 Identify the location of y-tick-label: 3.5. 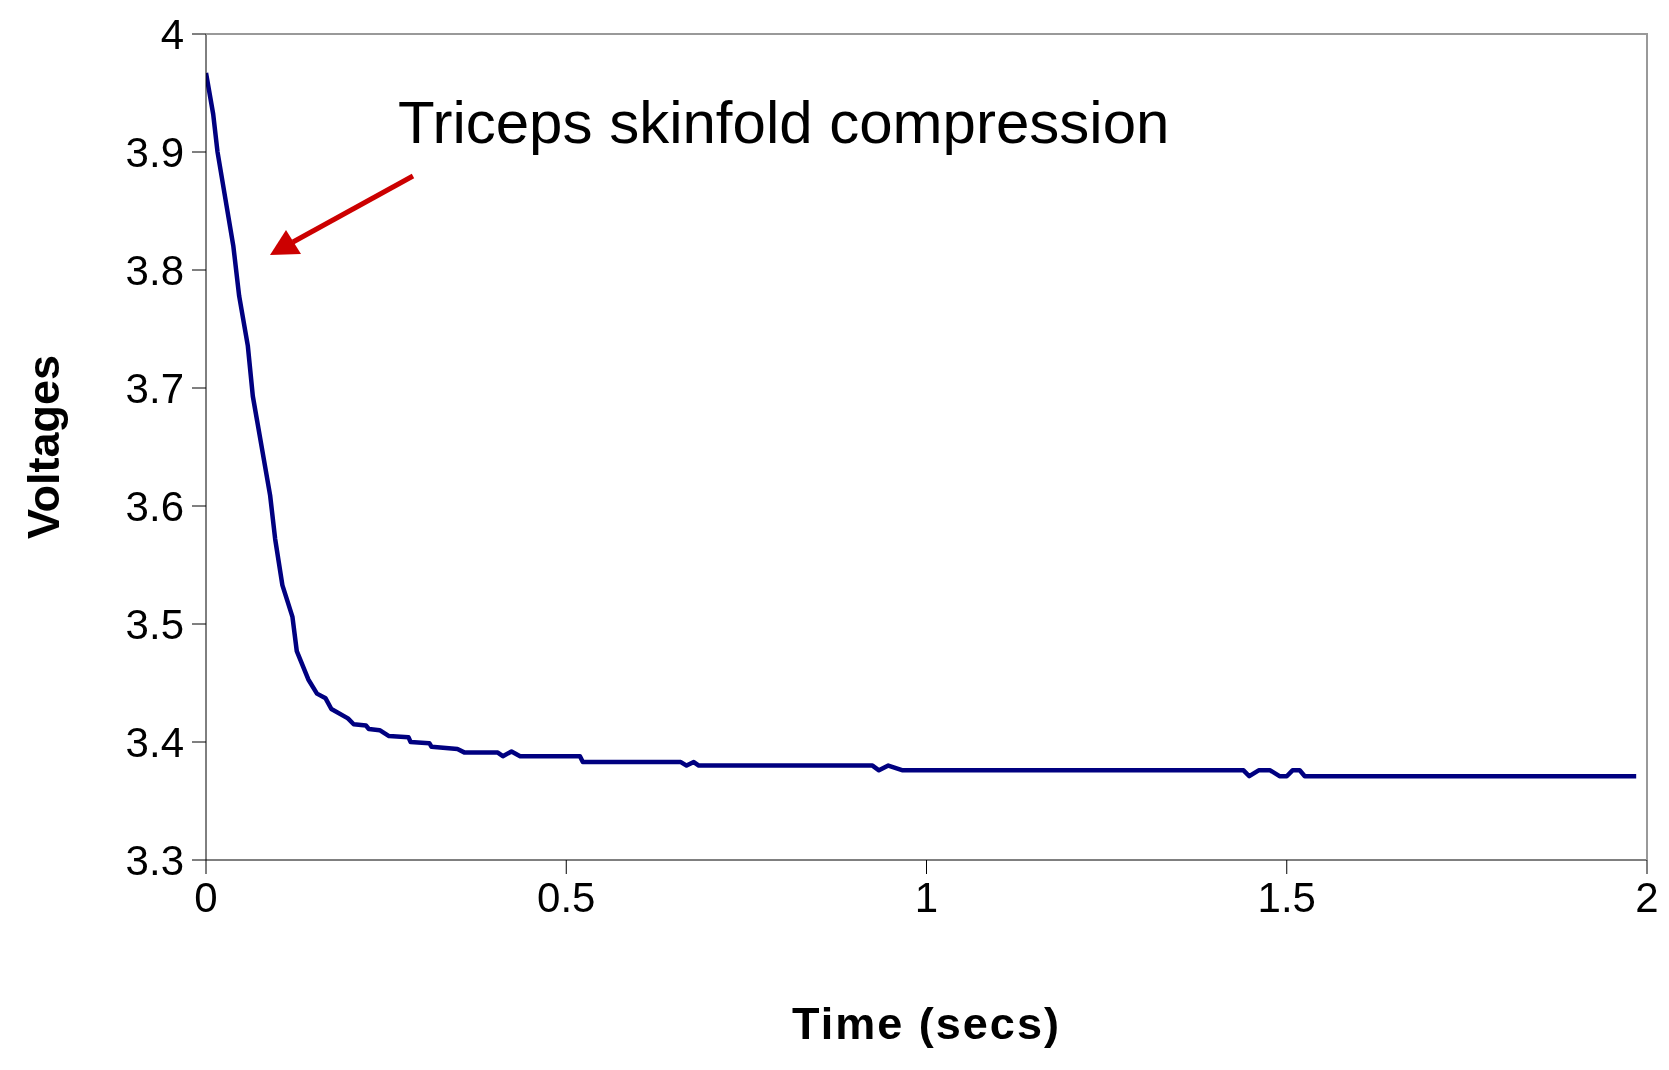
(154, 624).